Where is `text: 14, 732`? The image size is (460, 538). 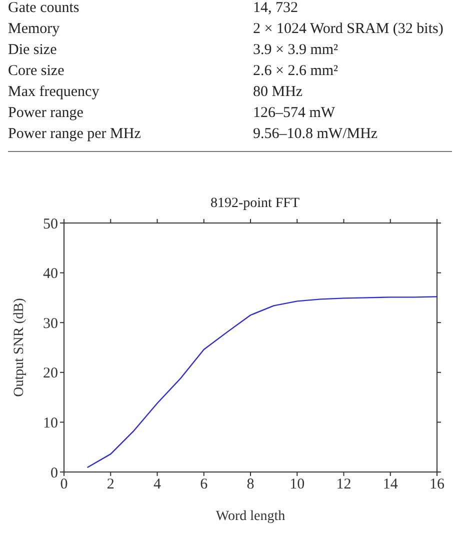 text: 14, 732 is located at coordinates (275, 9).